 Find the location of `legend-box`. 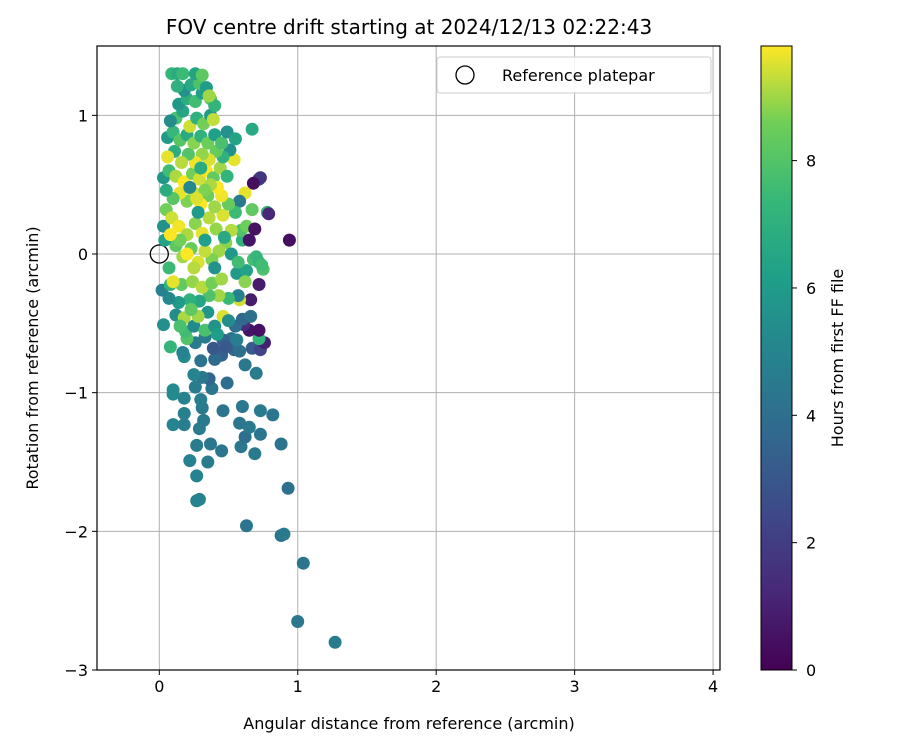

legend-box is located at coordinates (574, 75).